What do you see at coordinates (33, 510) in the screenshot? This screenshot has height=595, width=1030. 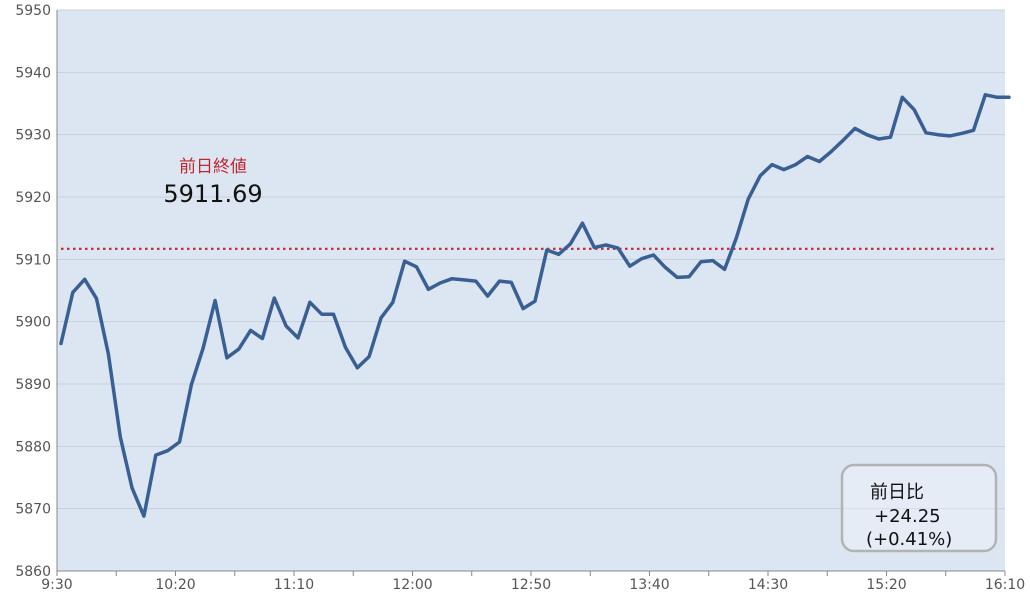 I see `y-tick-label: 5870` at bounding box center [33, 510].